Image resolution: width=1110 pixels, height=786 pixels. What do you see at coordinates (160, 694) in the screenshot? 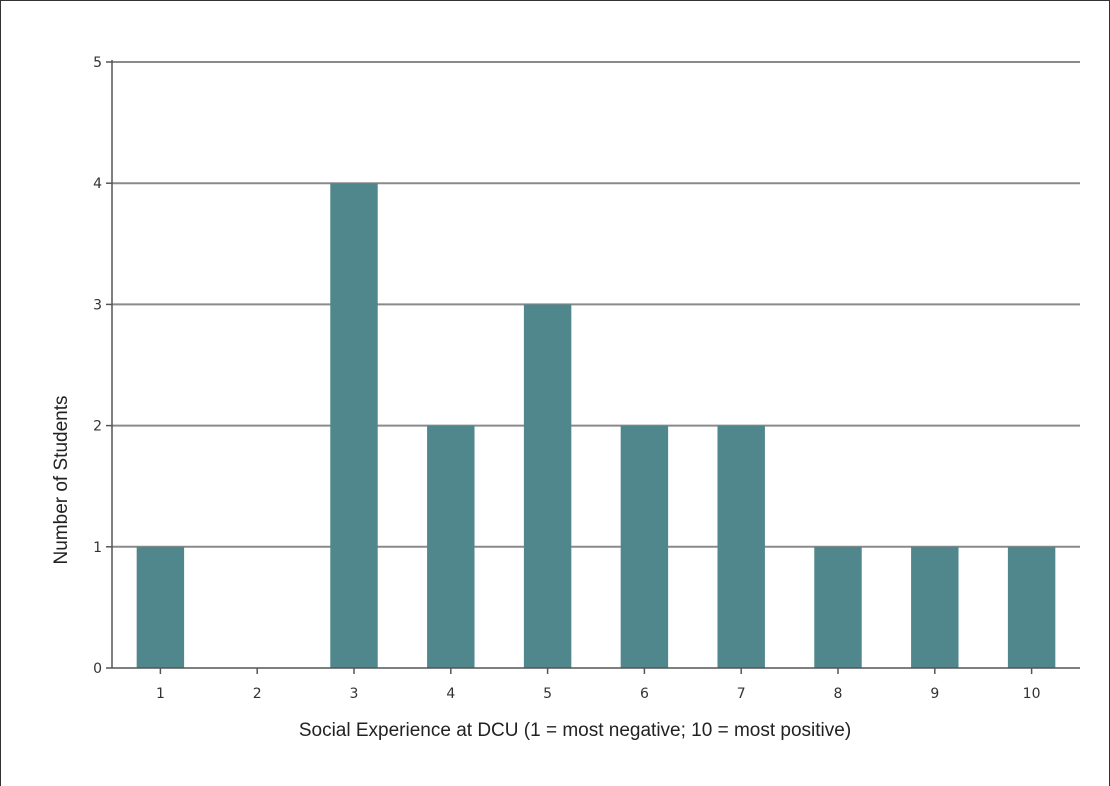
I see `x-tick-label-1: 1` at bounding box center [160, 694].